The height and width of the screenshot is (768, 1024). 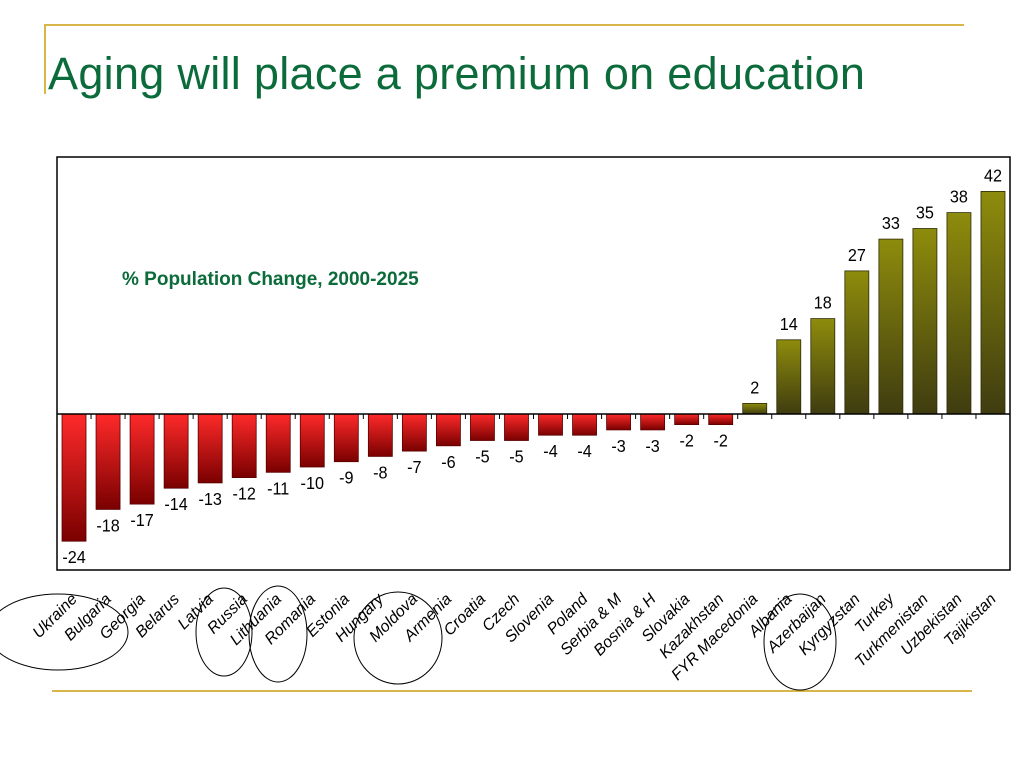 I want to click on data-label: -12, so click(x=243, y=494).